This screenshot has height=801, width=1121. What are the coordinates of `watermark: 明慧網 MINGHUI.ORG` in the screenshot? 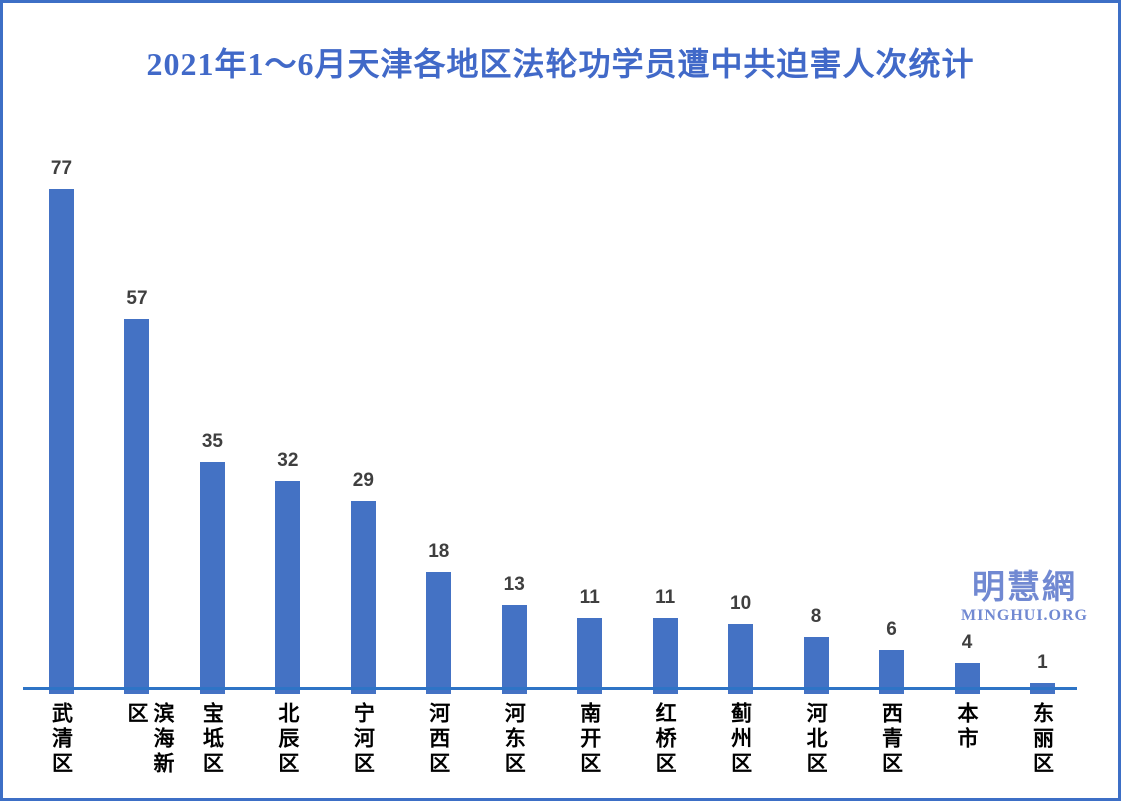 It's located at (1024, 598).